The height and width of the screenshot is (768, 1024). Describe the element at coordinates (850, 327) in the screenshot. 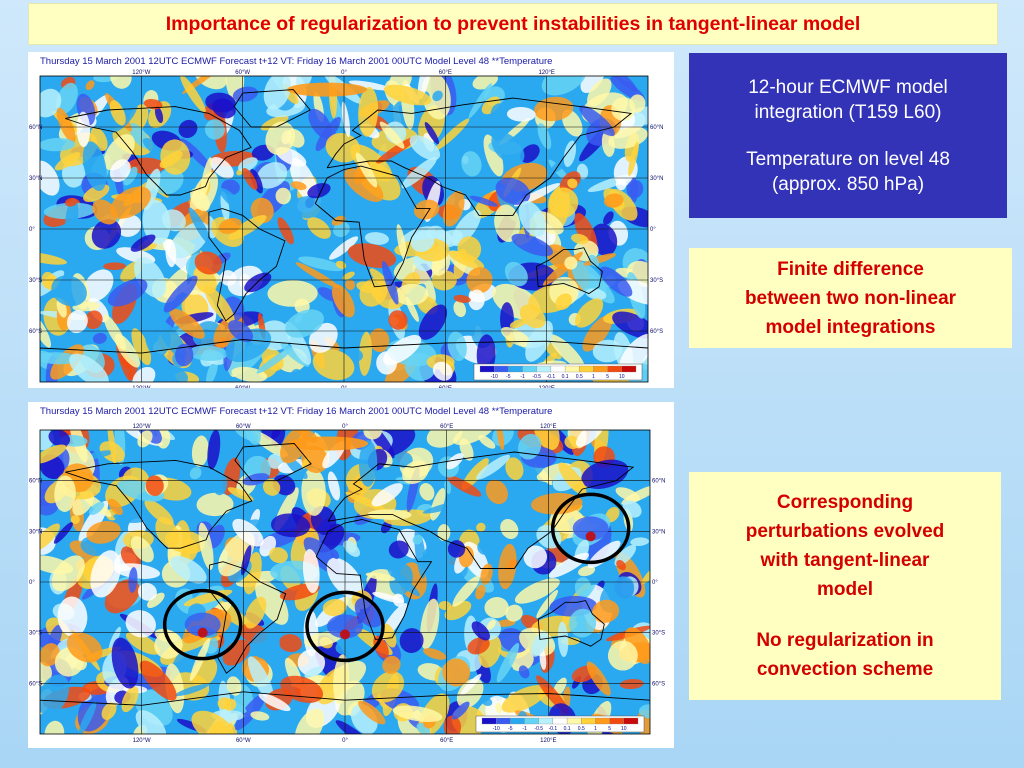

I see `finite-line: model integrations` at that location.